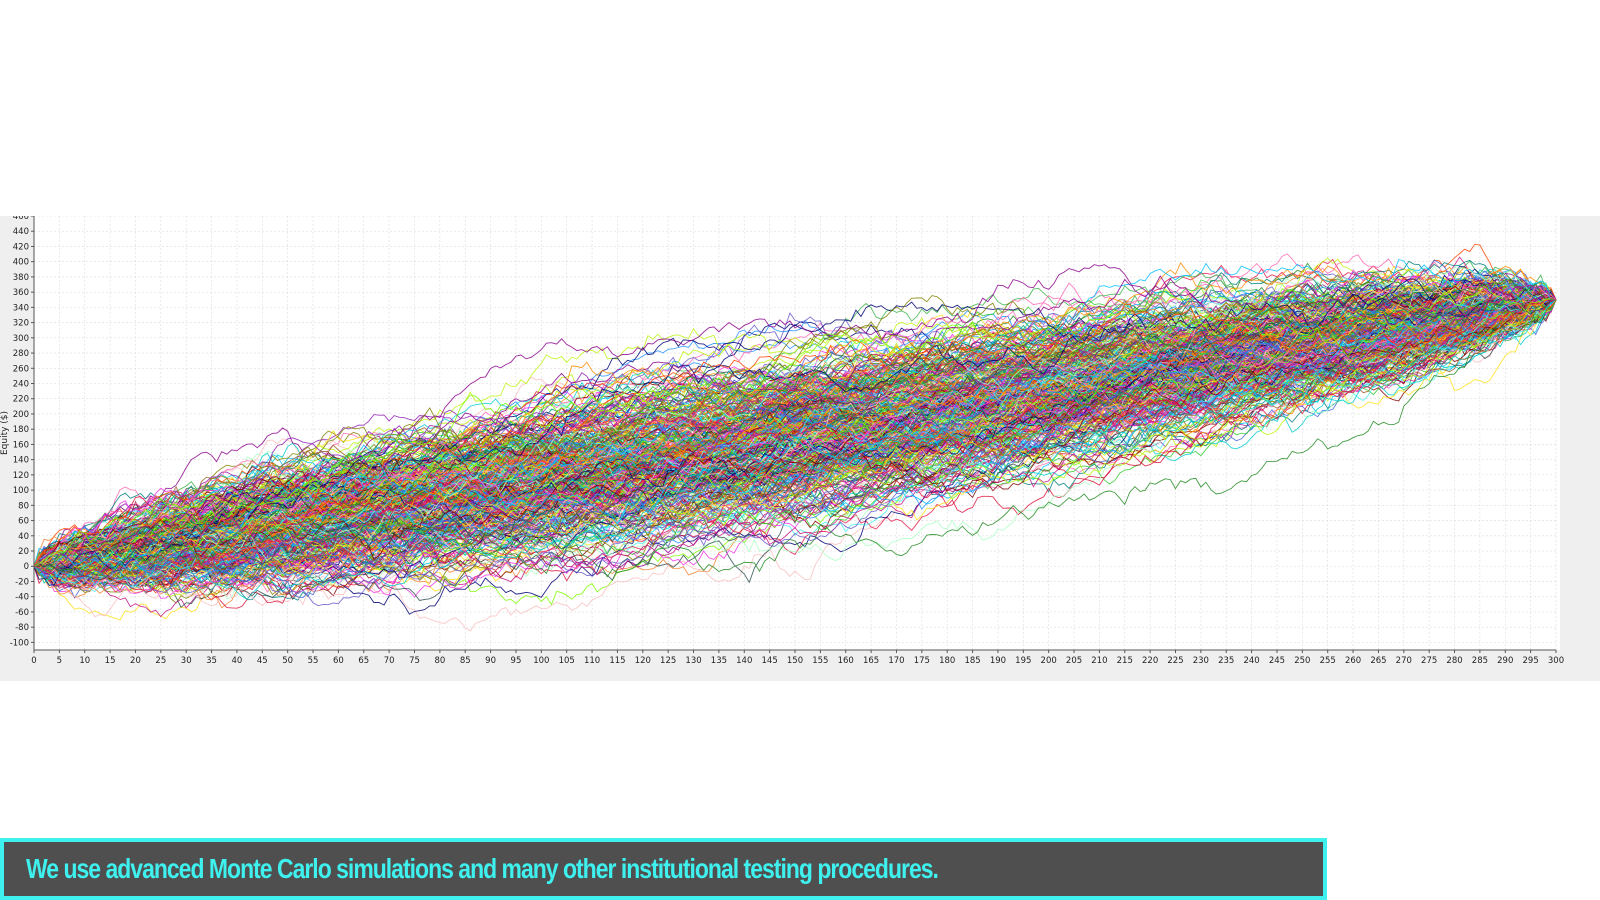 The width and height of the screenshot is (1600, 900). What do you see at coordinates (617, 661) in the screenshot?
I see `x-tick-label: 115` at bounding box center [617, 661].